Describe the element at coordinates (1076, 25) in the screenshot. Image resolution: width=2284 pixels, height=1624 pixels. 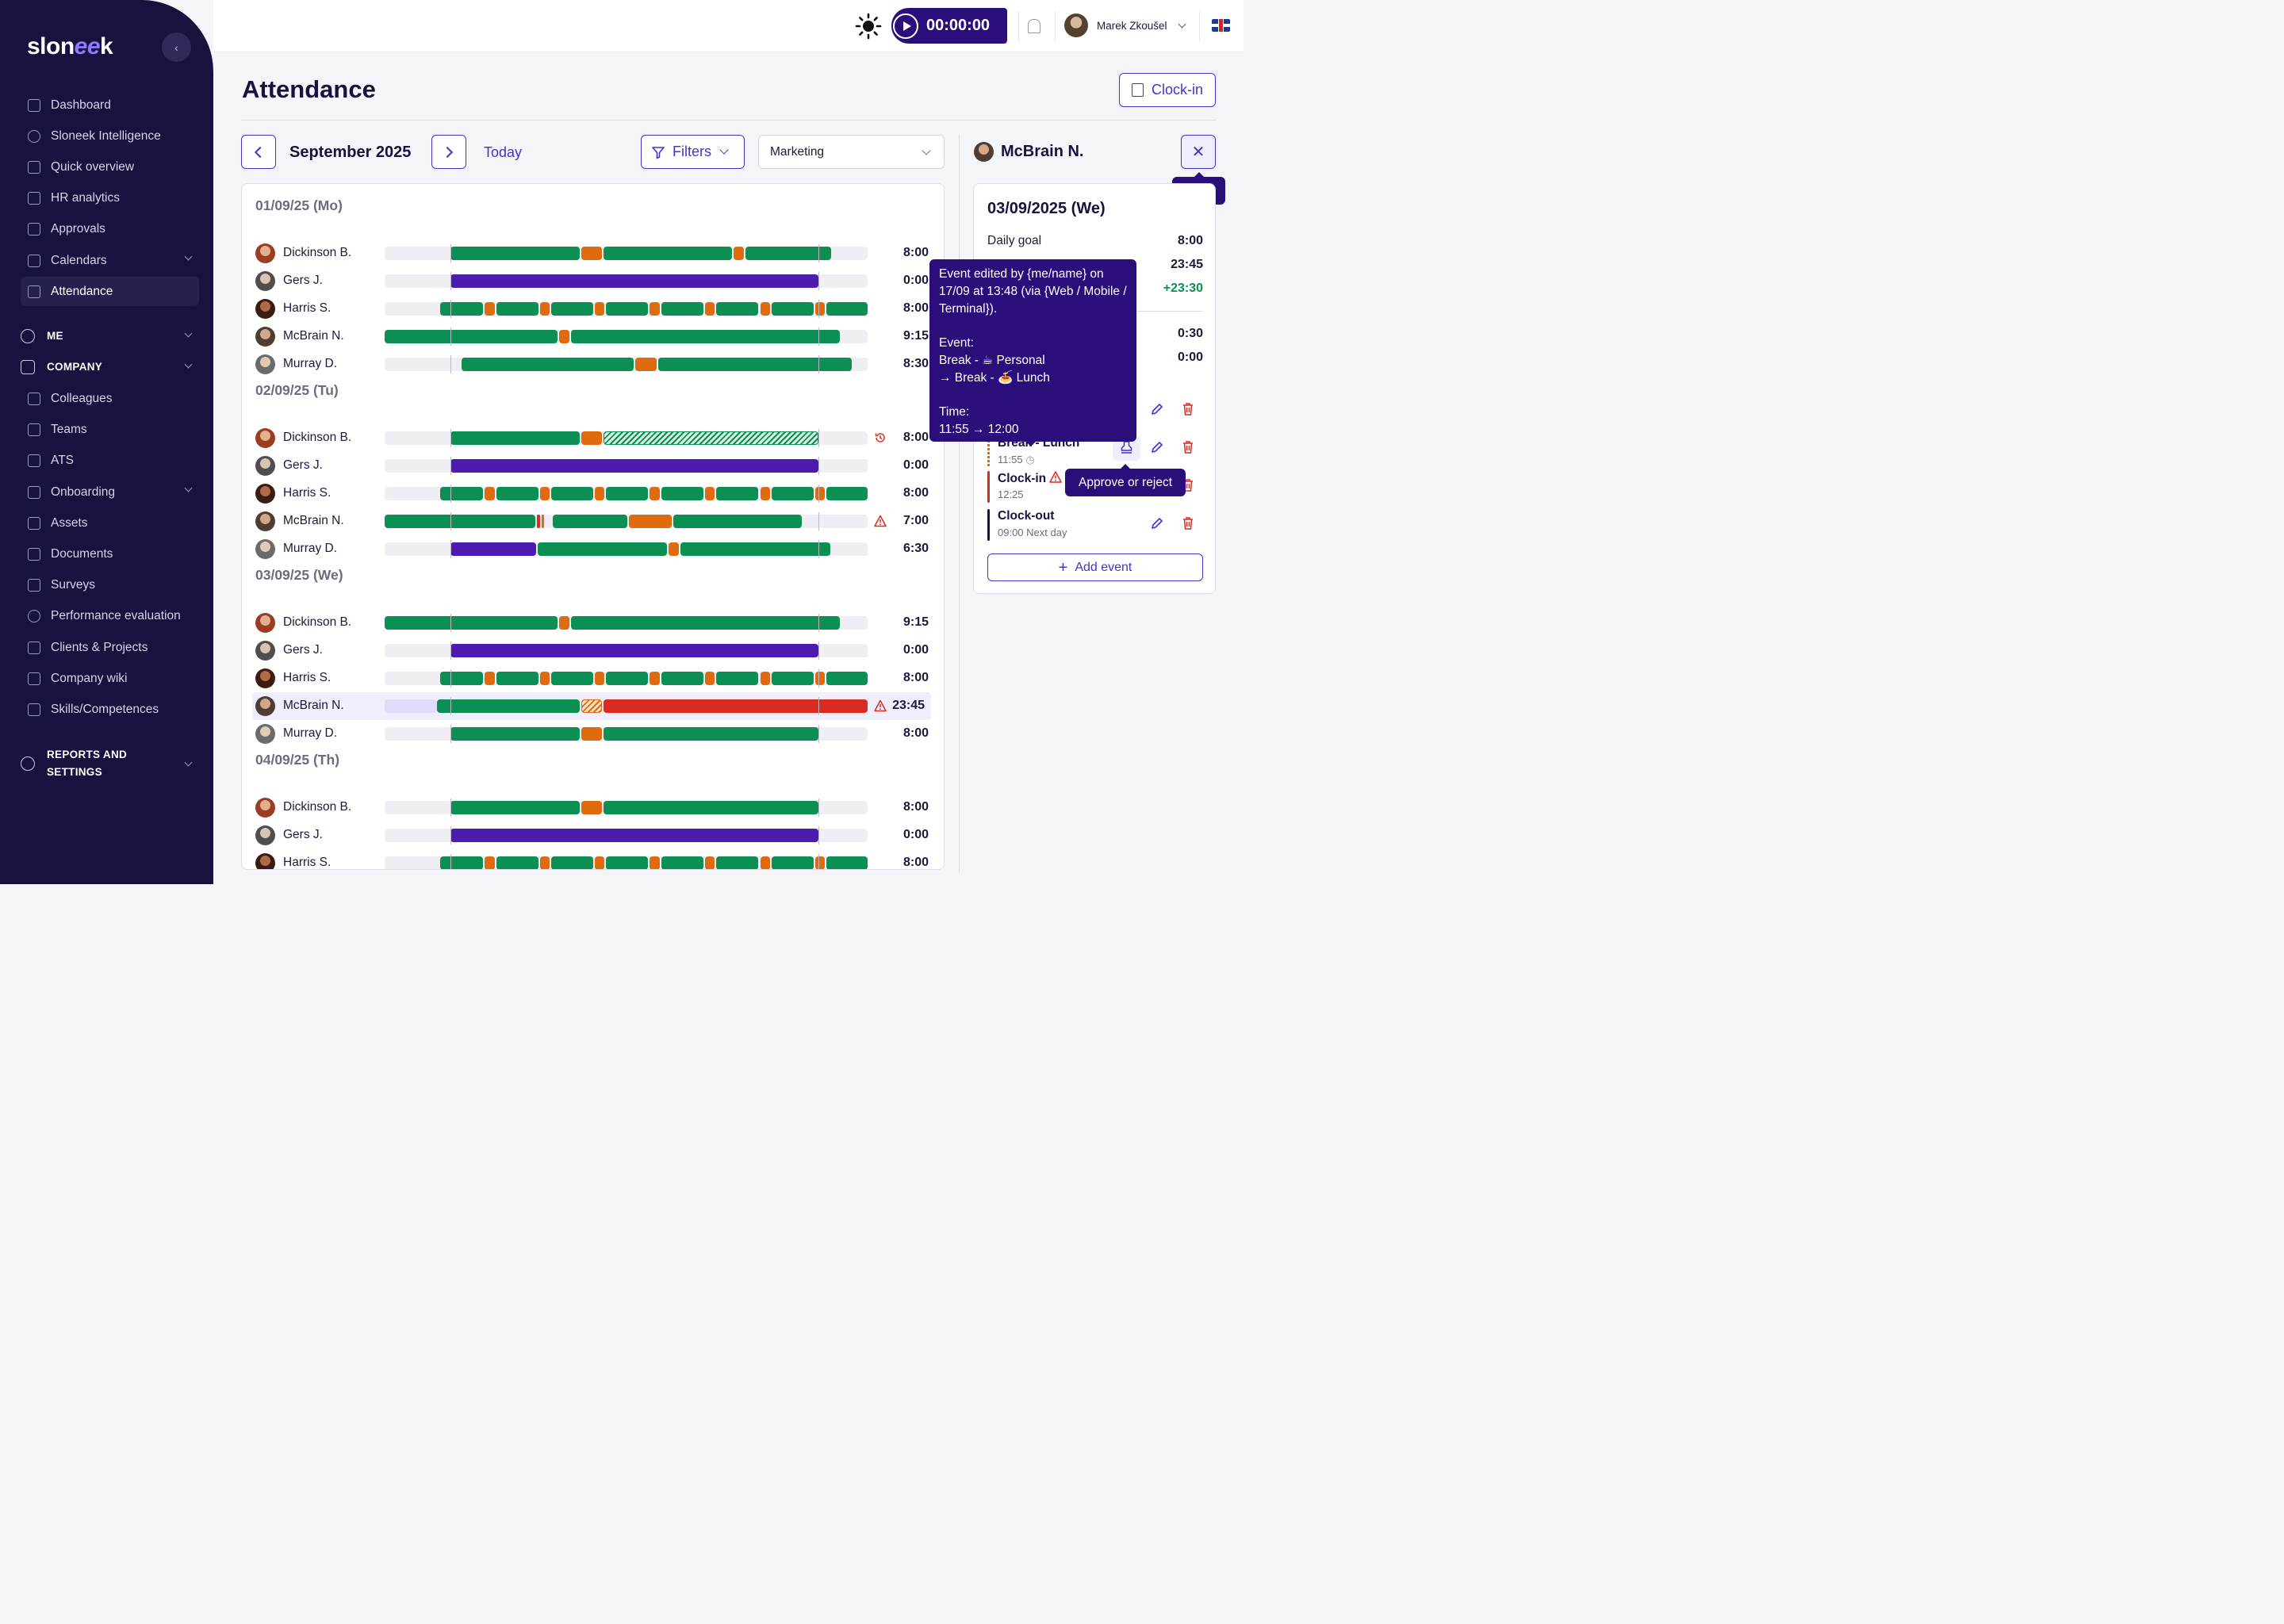
I see `user-avatar` at that location.